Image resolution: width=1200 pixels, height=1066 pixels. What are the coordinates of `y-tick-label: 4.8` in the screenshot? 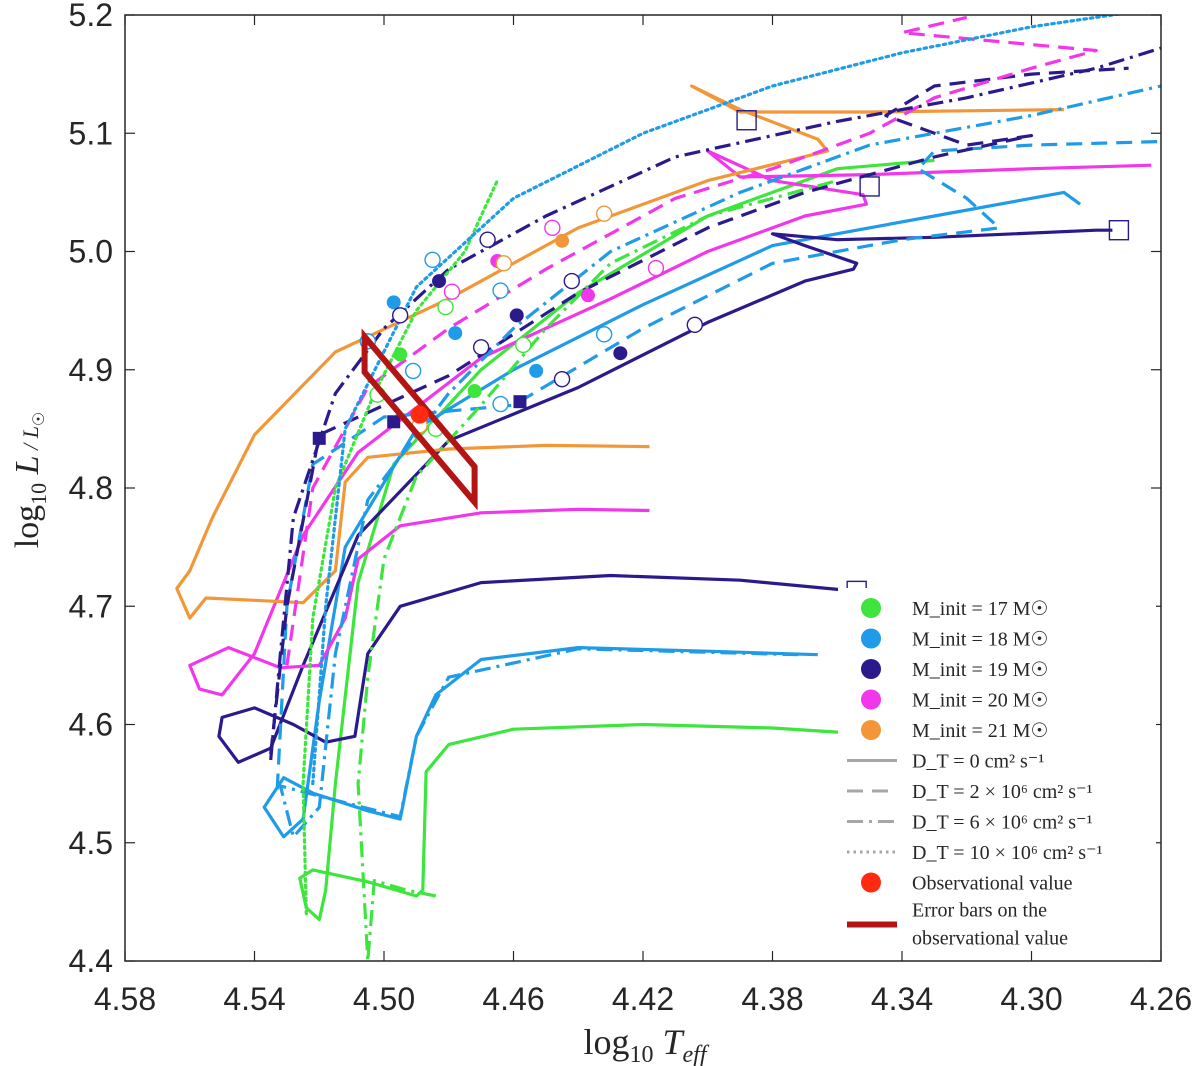 It's located at (91, 488).